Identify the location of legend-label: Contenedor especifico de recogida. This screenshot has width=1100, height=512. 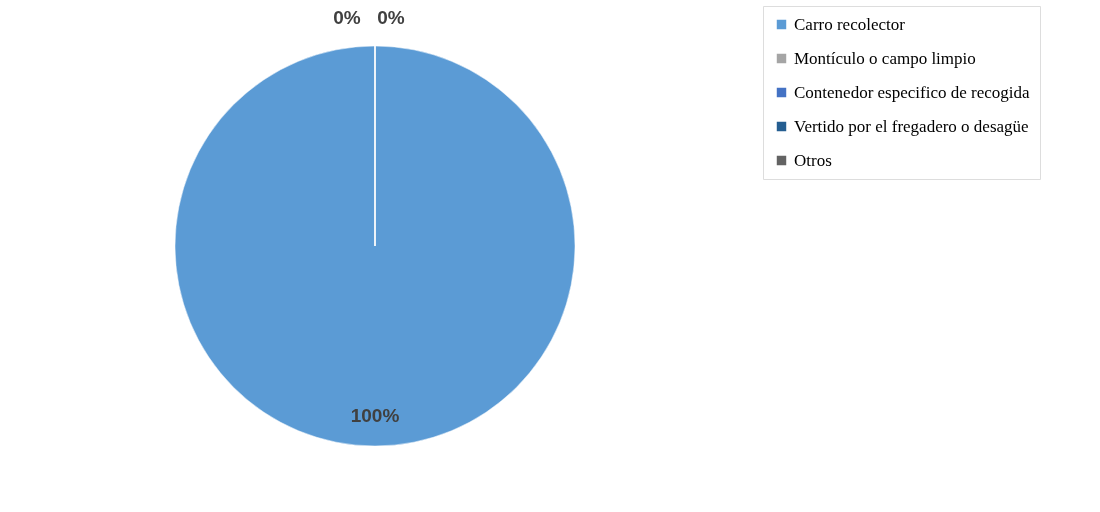
(912, 92).